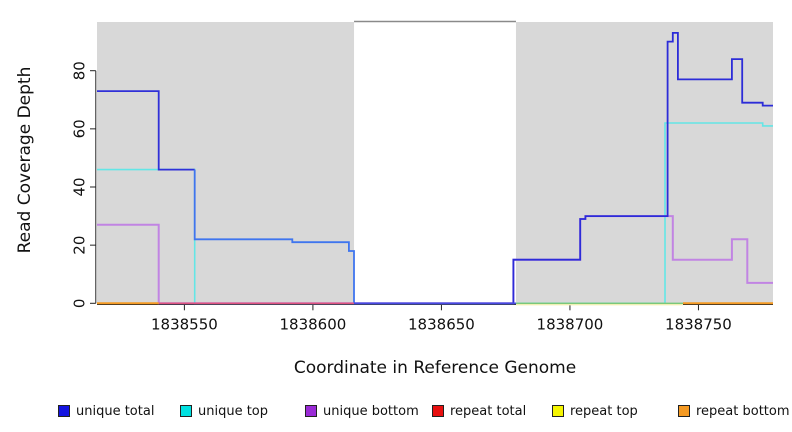 This screenshot has height=432, width=792. Describe the element at coordinates (64, 411) in the screenshot. I see `legend-swatch-unique-total` at that location.